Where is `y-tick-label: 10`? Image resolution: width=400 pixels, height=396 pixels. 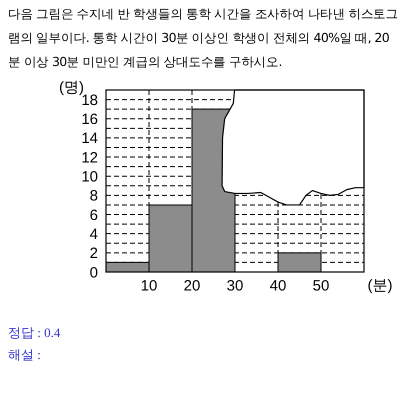 y-tick-label: 10 is located at coordinates (89, 177).